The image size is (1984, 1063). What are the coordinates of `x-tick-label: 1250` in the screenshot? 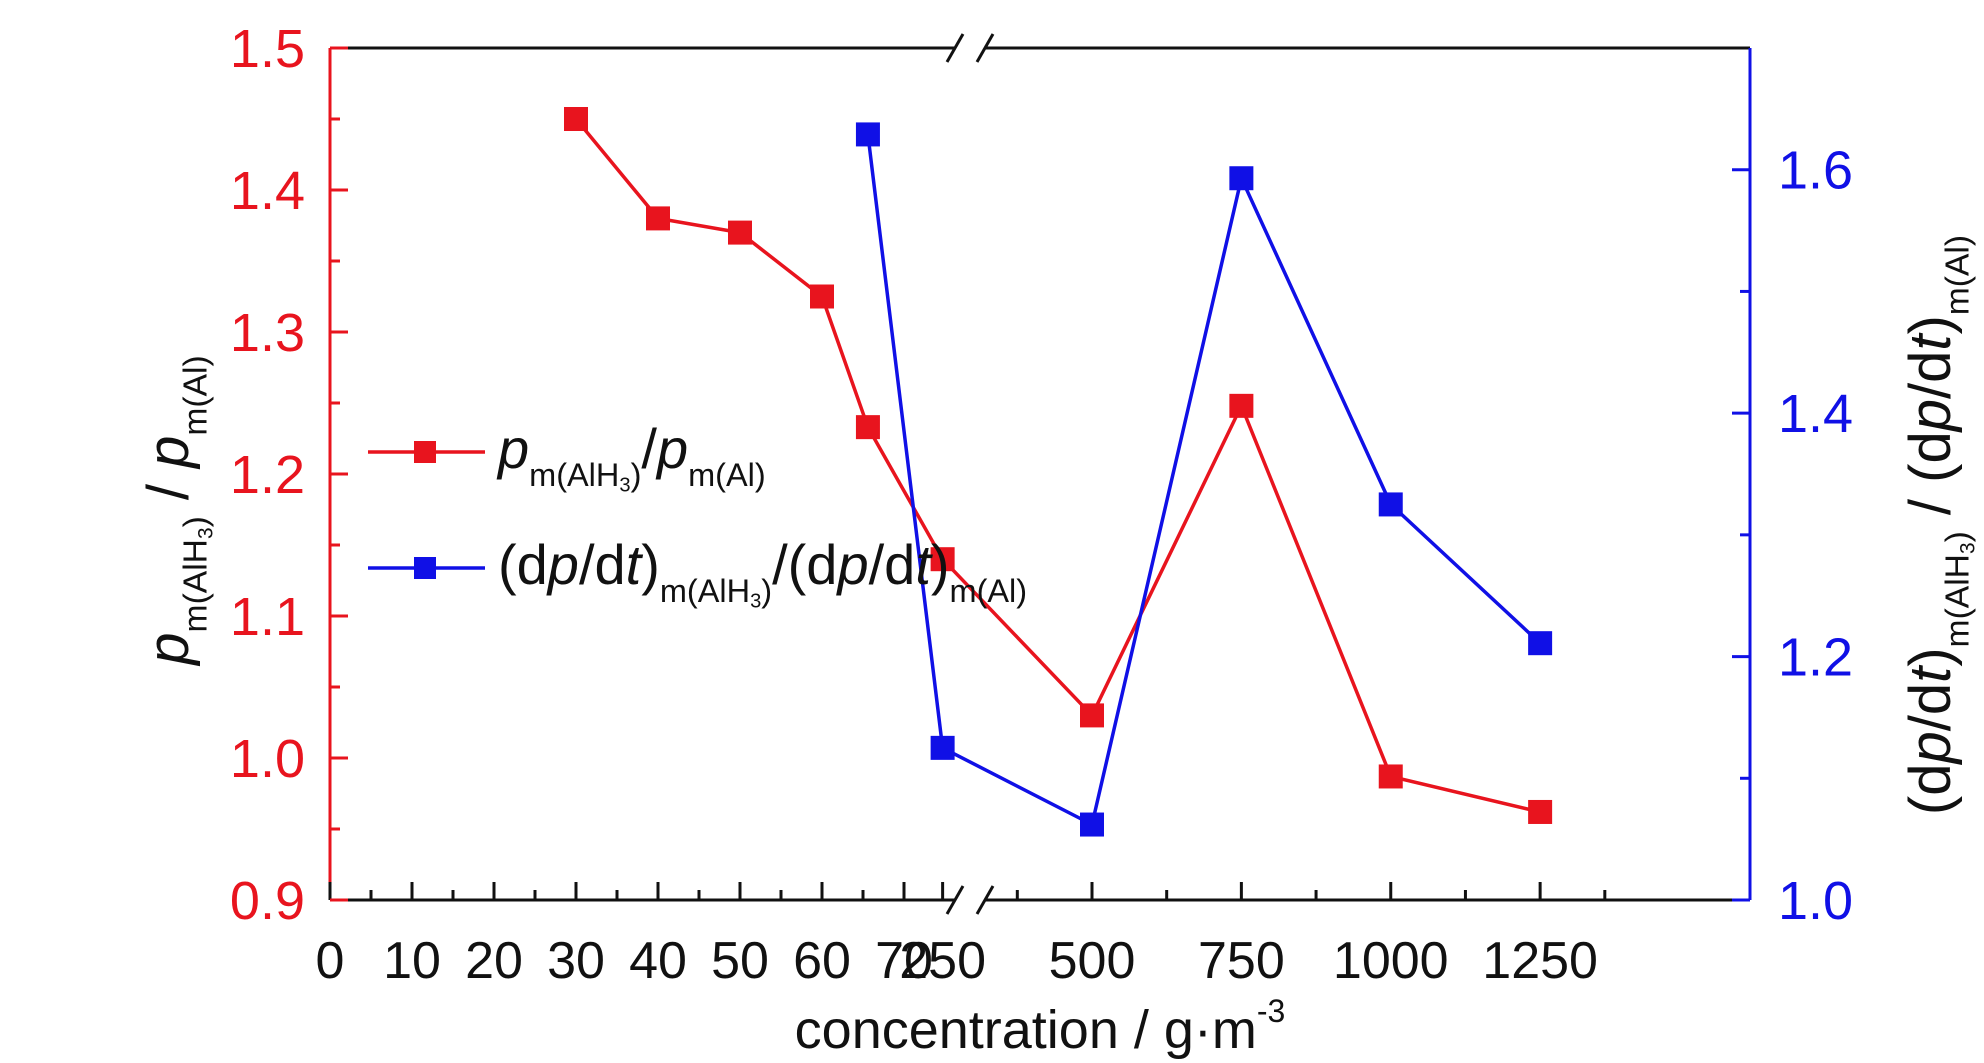 It's located at (1540, 961).